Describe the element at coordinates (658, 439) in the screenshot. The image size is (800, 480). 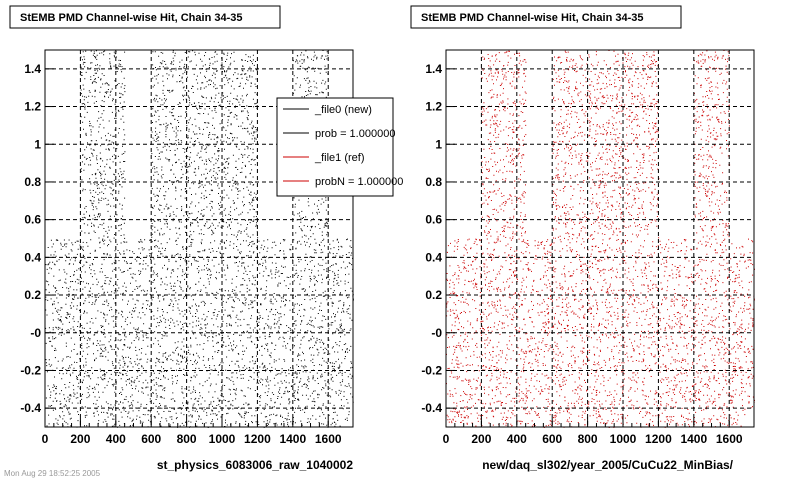
I see `right-xtick-label-6: 1200` at that location.